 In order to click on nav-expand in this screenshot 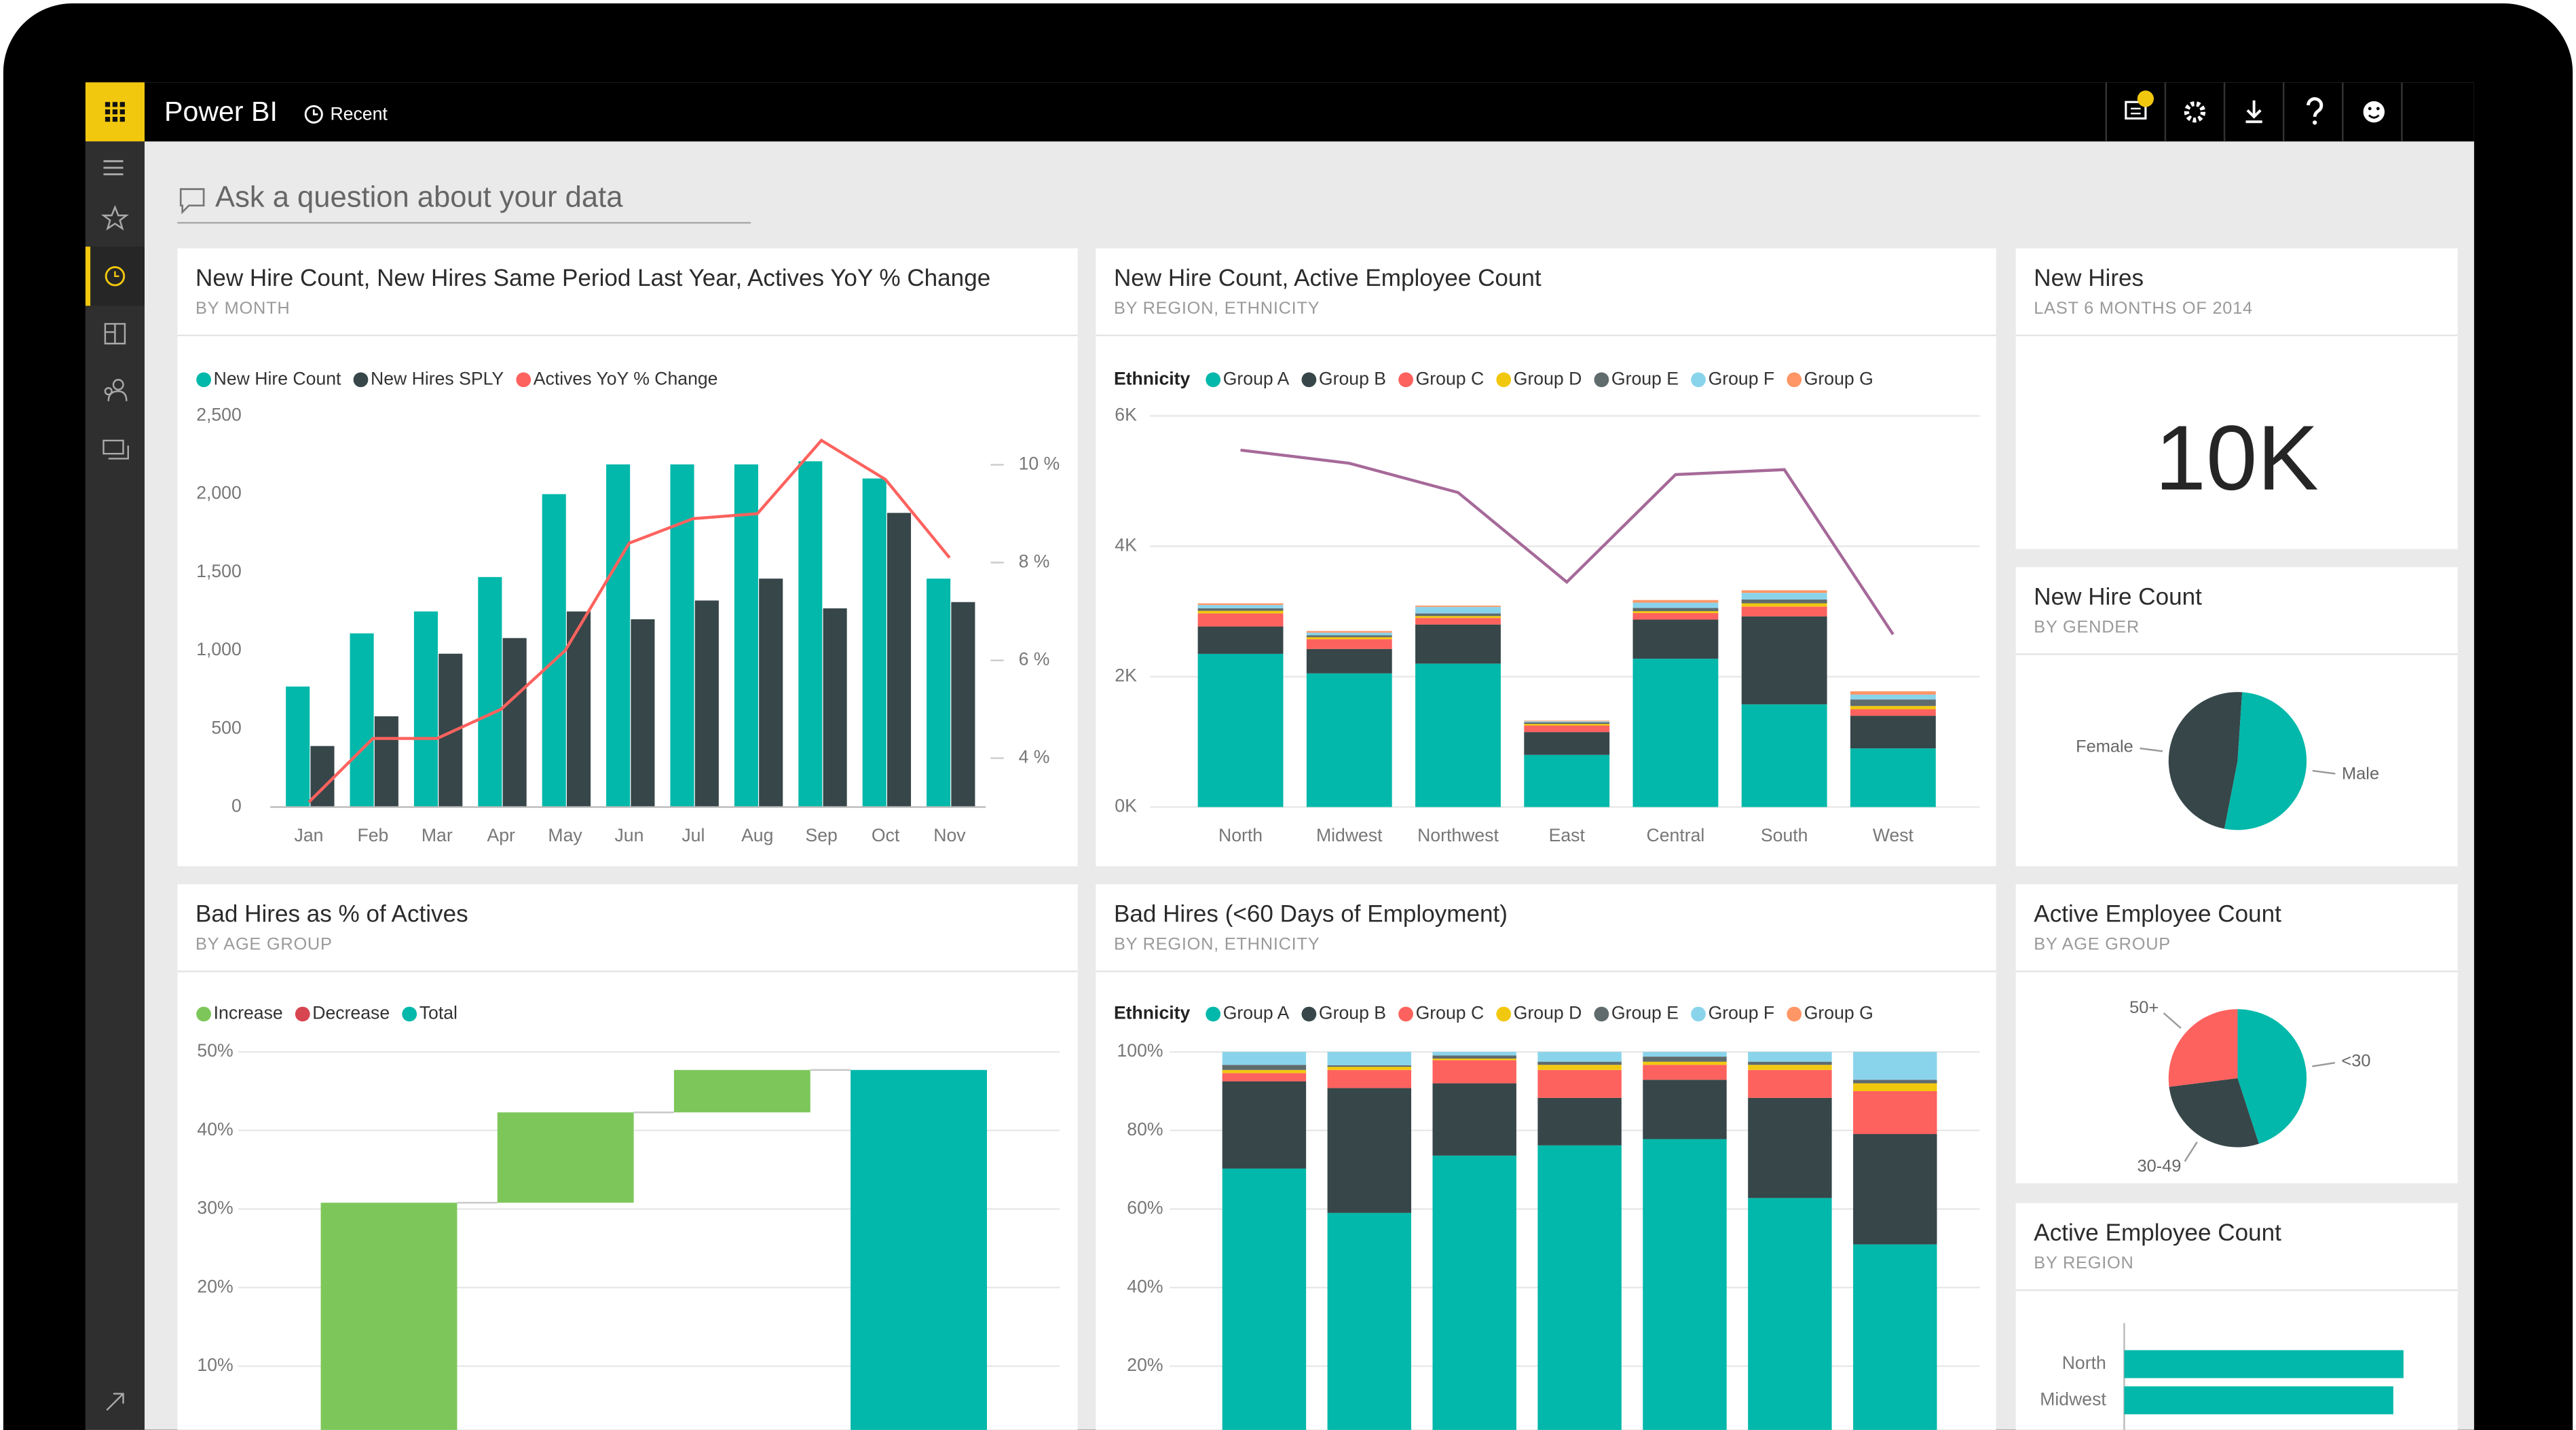, I will do `click(115, 1402)`.